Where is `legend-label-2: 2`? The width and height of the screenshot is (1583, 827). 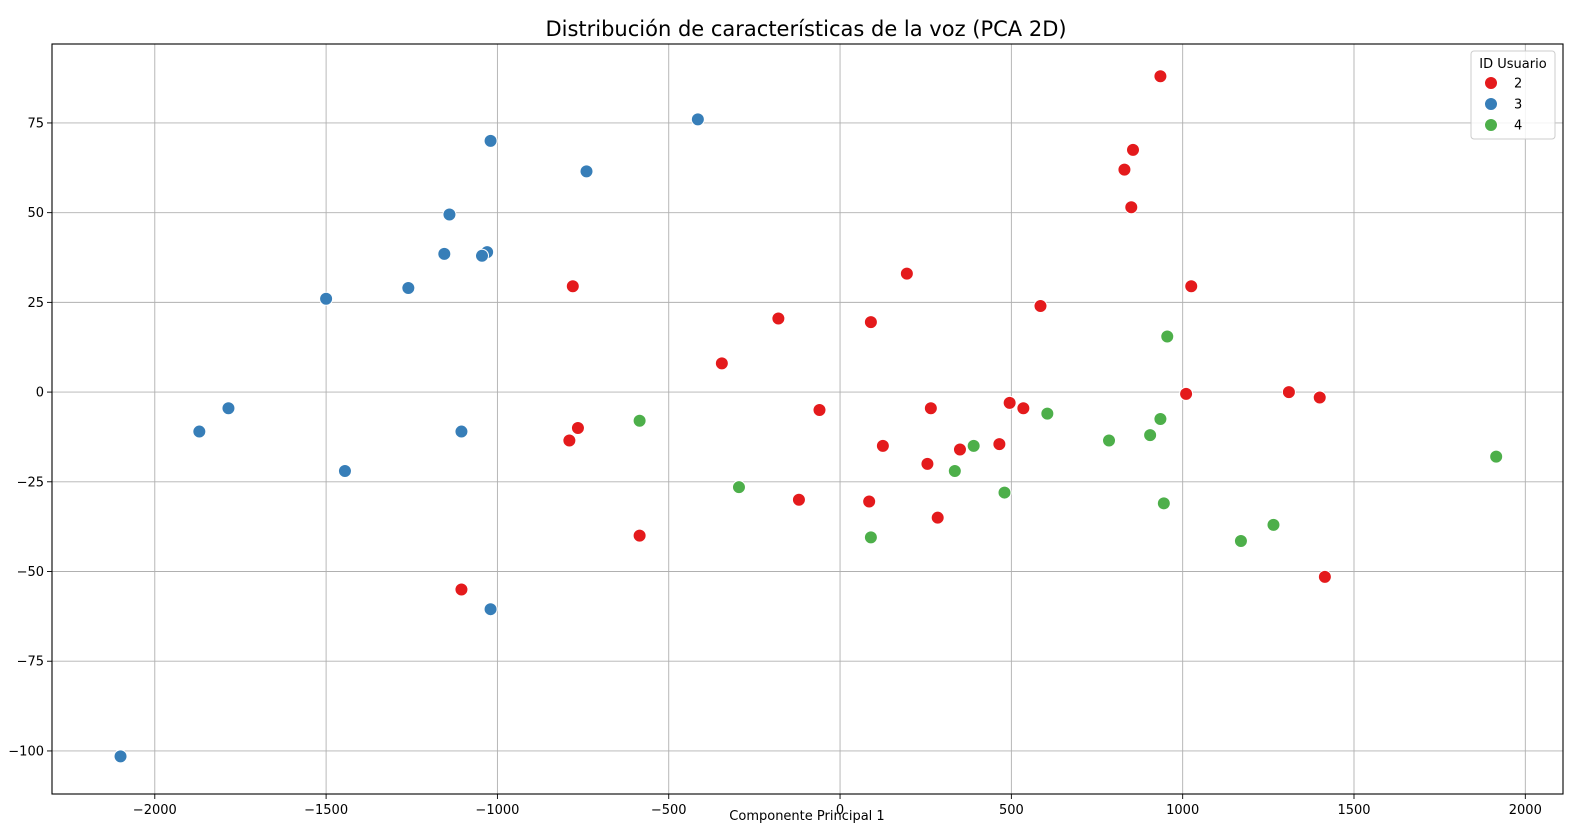 legend-label-2: 2 is located at coordinates (1518, 84).